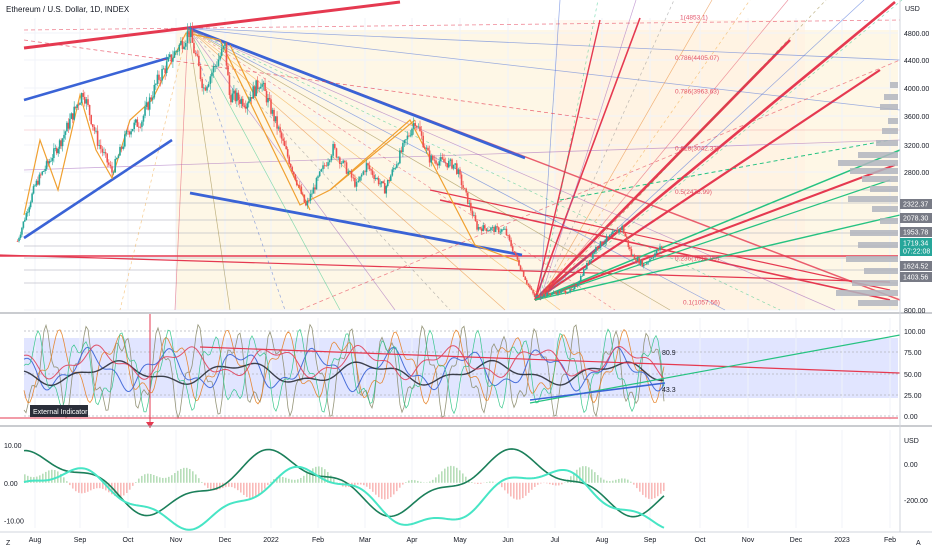  What do you see at coordinates (669, 390) in the screenshot?
I see `osc-side-label: 43.3` at bounding box center [669, 390].